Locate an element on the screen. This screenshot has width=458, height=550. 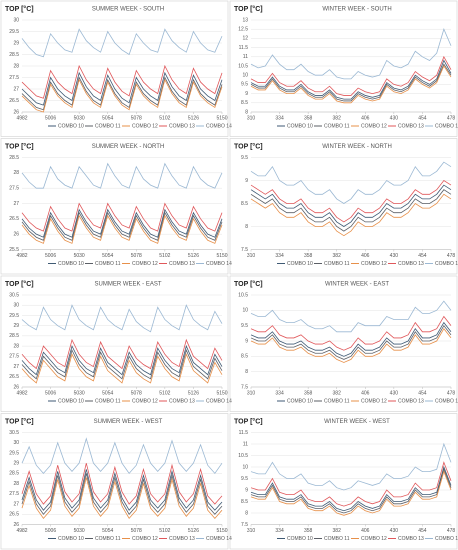
y-tick-label: 10.5 is located at coordinates (243, 295).